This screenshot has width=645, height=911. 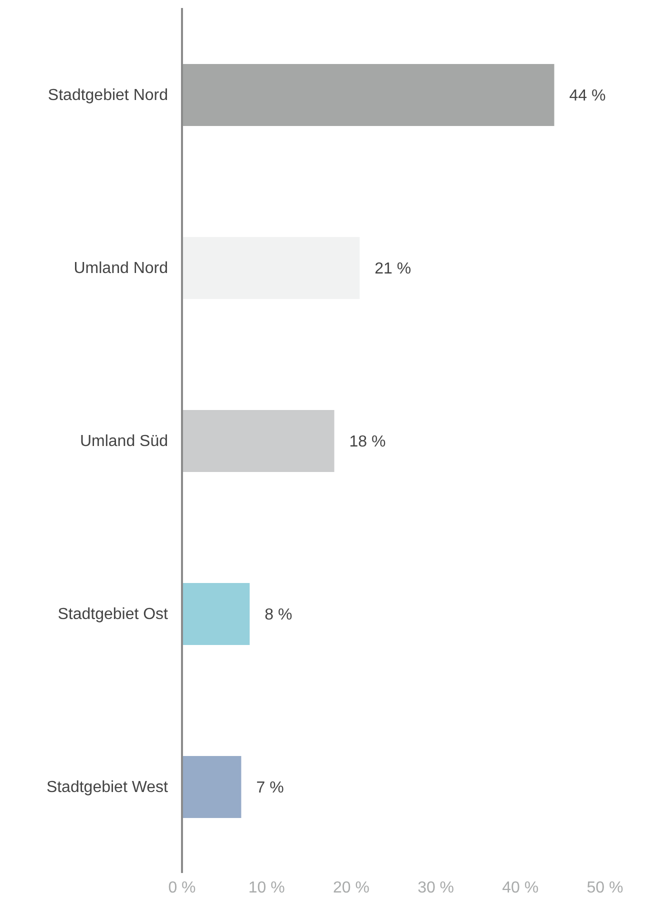 What do you see at coordinates (121, 269) in the screenshot?
I see `y-tick-label: Umland Nord` at bounding box center [121, 269].